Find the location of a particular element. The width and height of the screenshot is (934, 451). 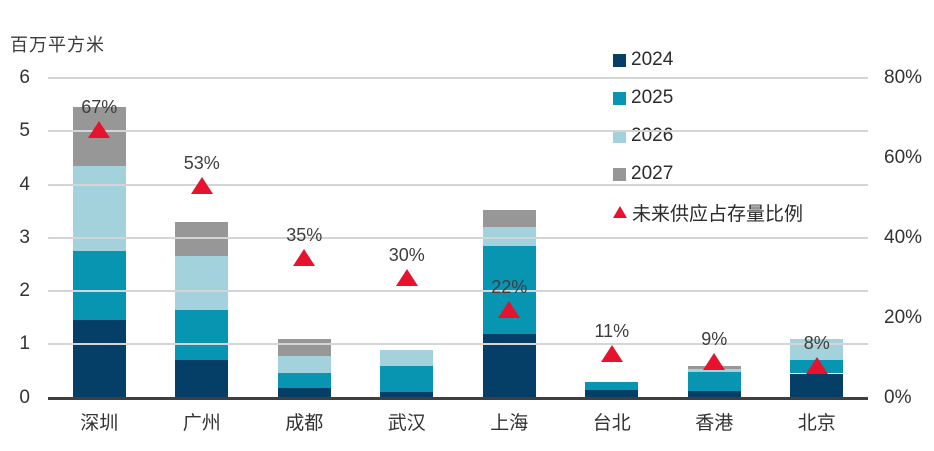

y-axis-tick-left: 5 is located at coordinates (24, 131).